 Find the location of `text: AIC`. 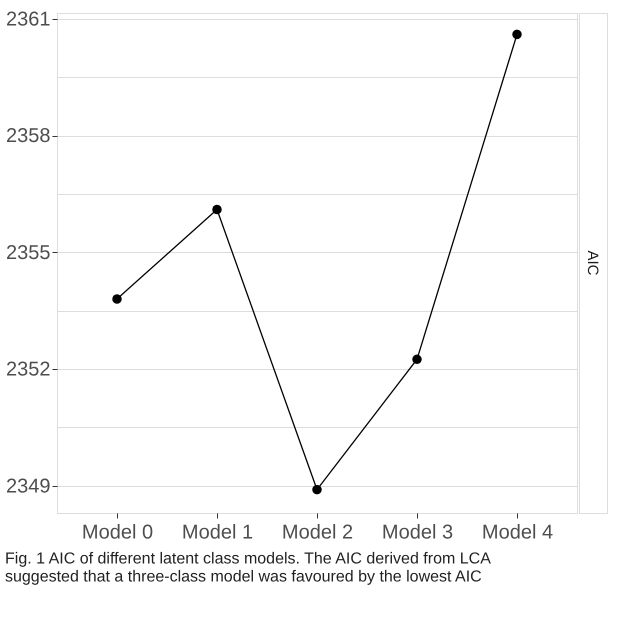

text: AIC is located at coordinates (592, 263).